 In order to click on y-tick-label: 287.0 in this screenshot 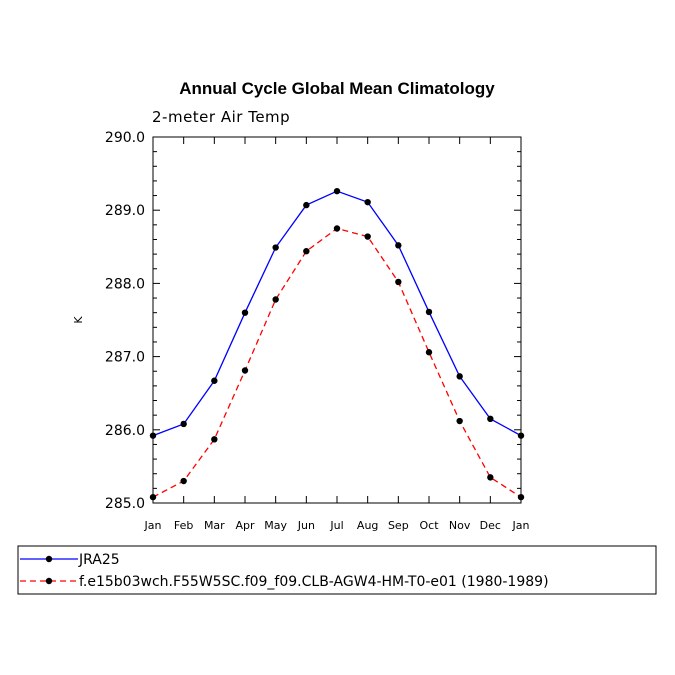, I will do `click(125, 358)`.